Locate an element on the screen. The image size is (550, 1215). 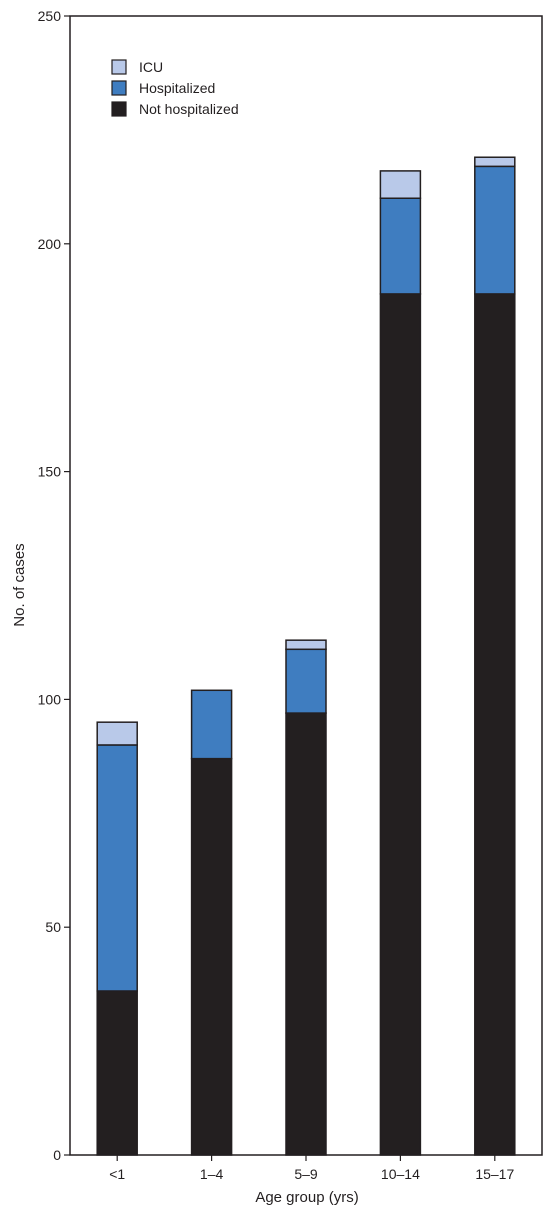
legend: ICU Hospitalized Not hospitalized is located at coordinates (175, 88).